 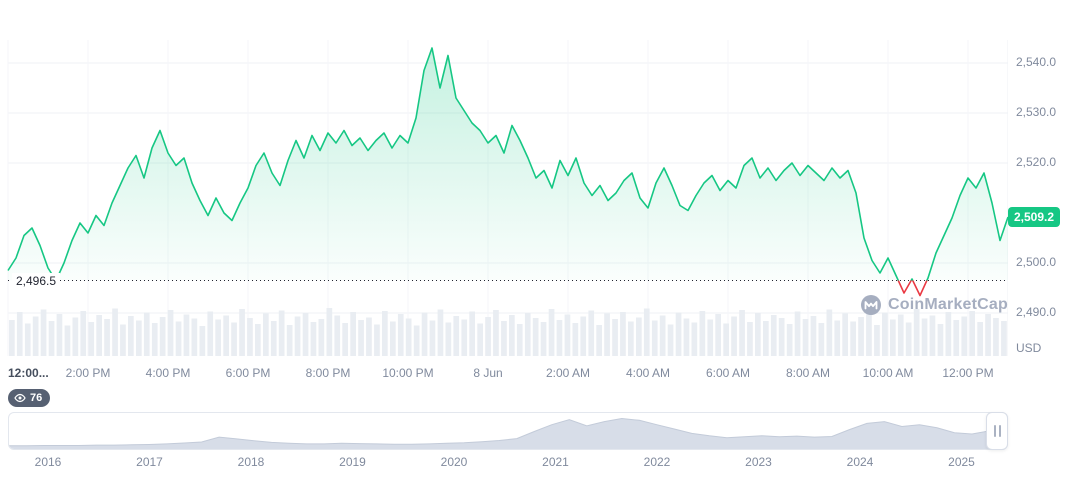 I want to click on x-axis-tick-label: 4:00 AM, so click(x=648, y=373).